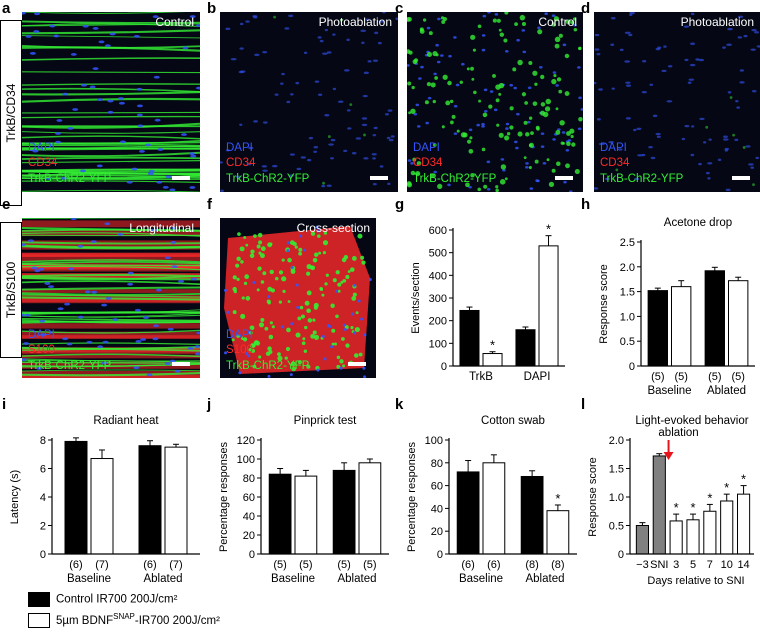  Describe the element at coordinates (548, 306) in the screenshot. I see `chart-g-bar` at that location.